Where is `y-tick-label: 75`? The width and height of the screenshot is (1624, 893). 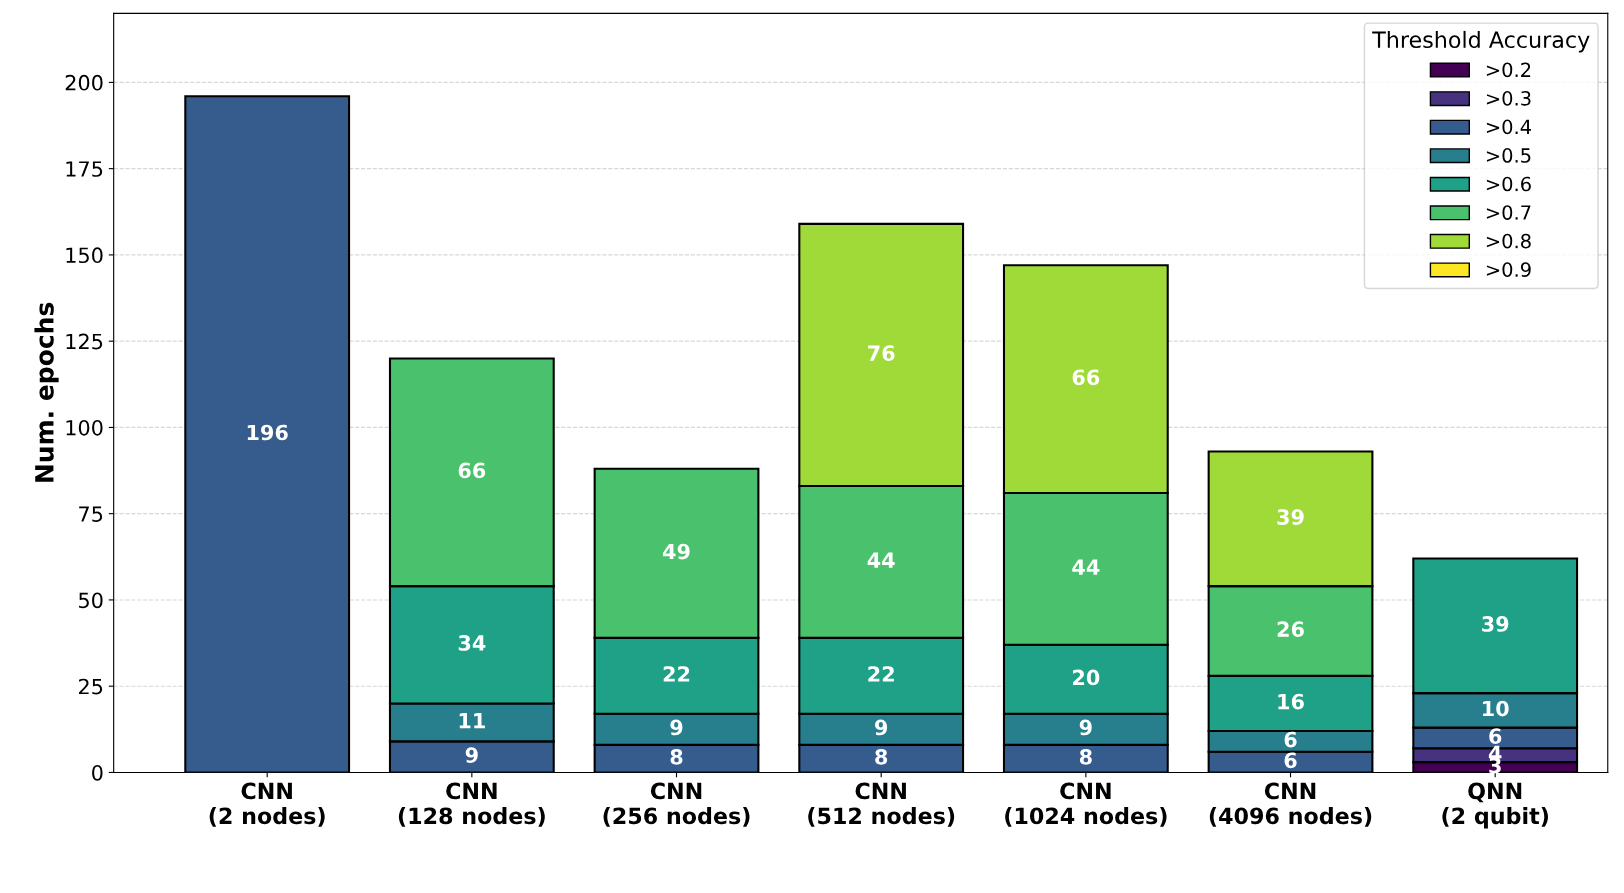
y-tick-label: 75 is located at coordinates (91, 514).